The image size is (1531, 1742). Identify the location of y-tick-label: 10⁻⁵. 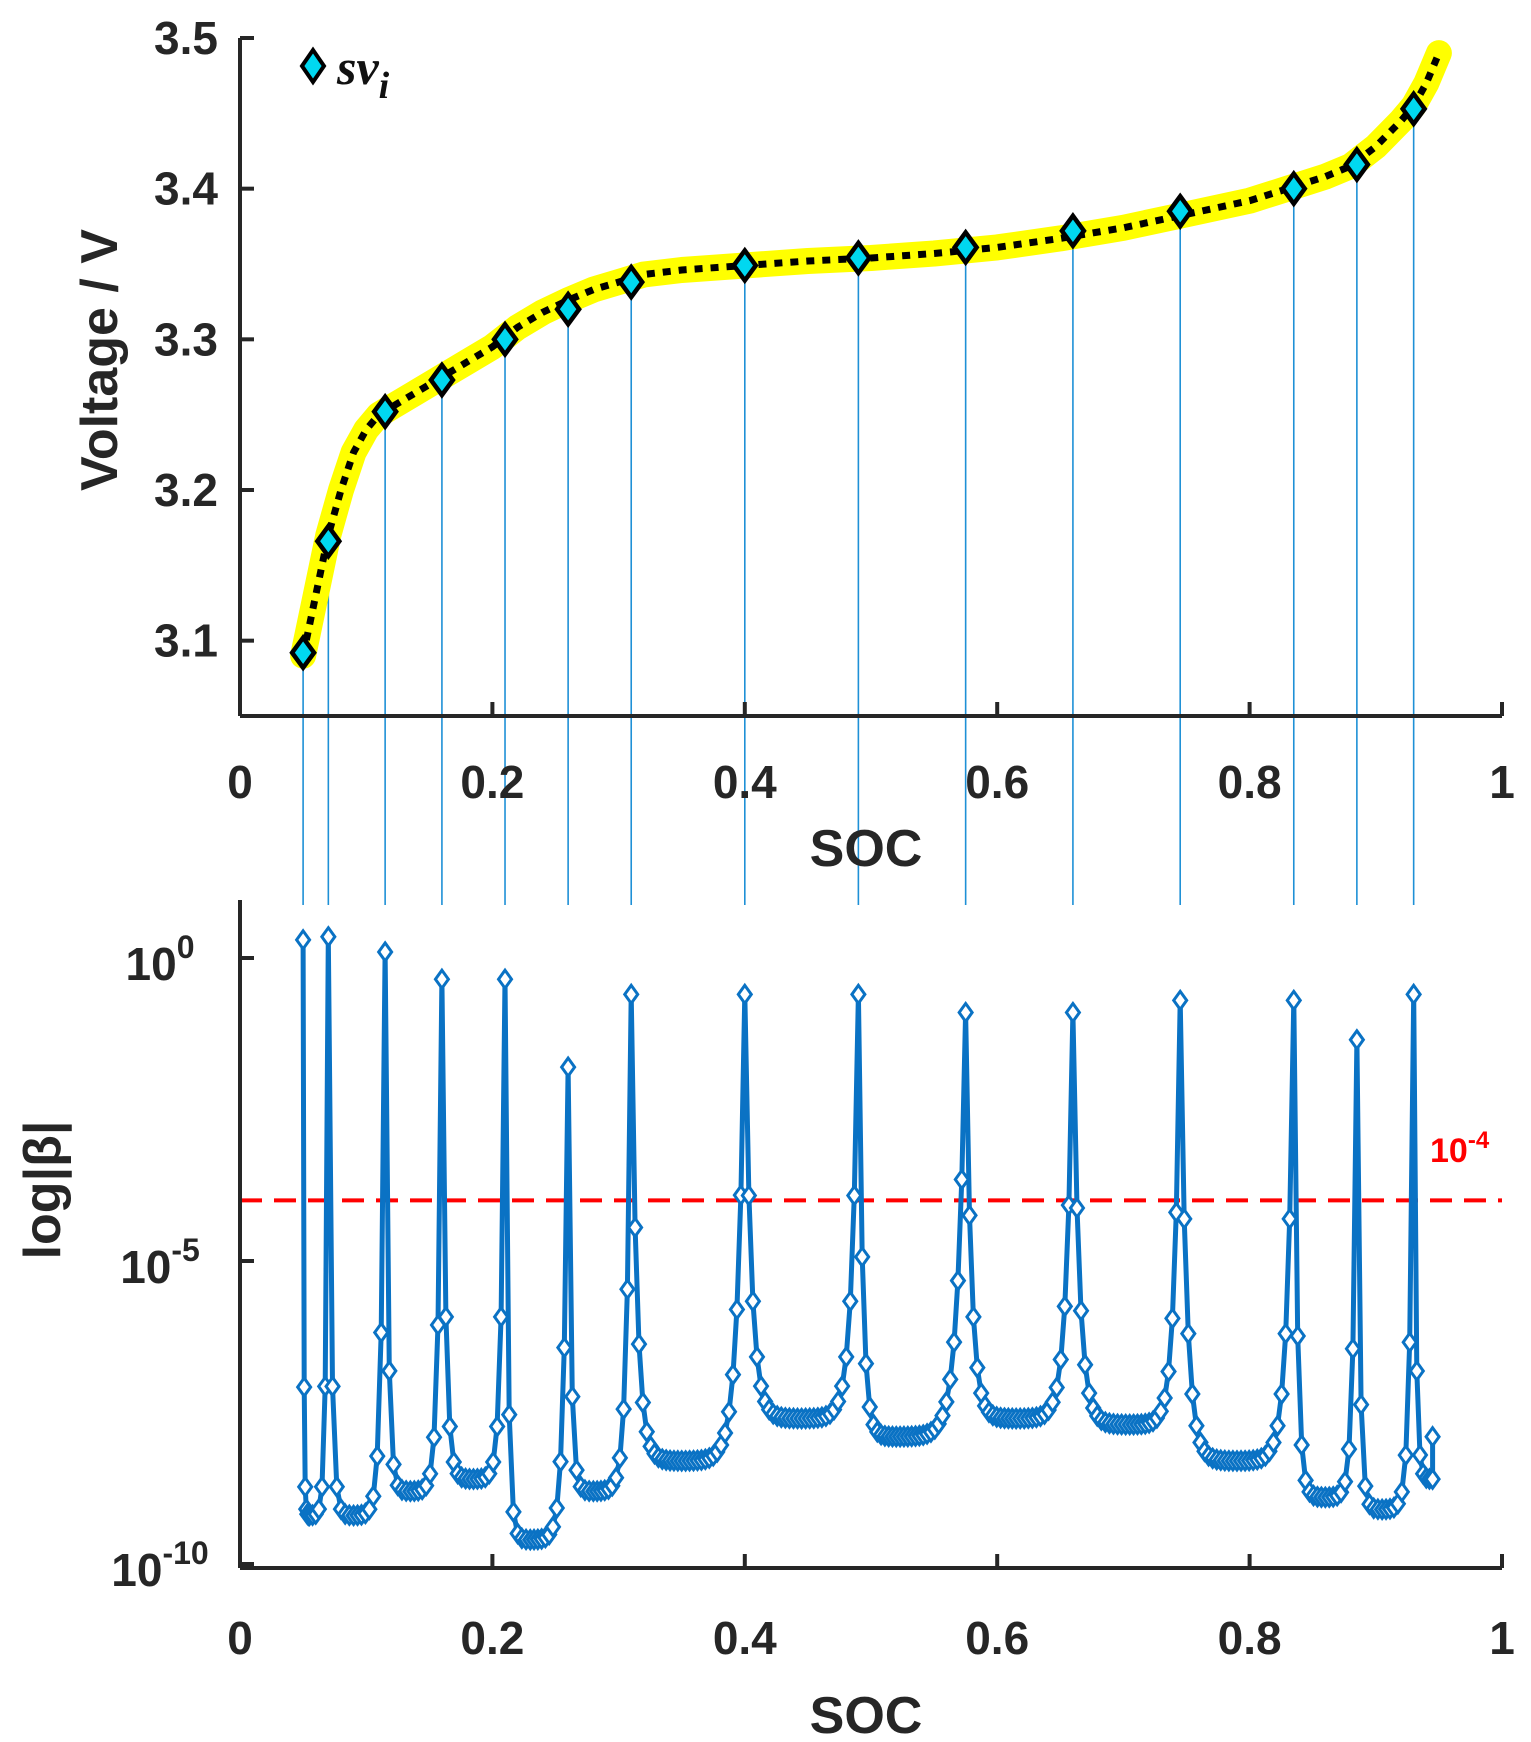
(160, 1262).